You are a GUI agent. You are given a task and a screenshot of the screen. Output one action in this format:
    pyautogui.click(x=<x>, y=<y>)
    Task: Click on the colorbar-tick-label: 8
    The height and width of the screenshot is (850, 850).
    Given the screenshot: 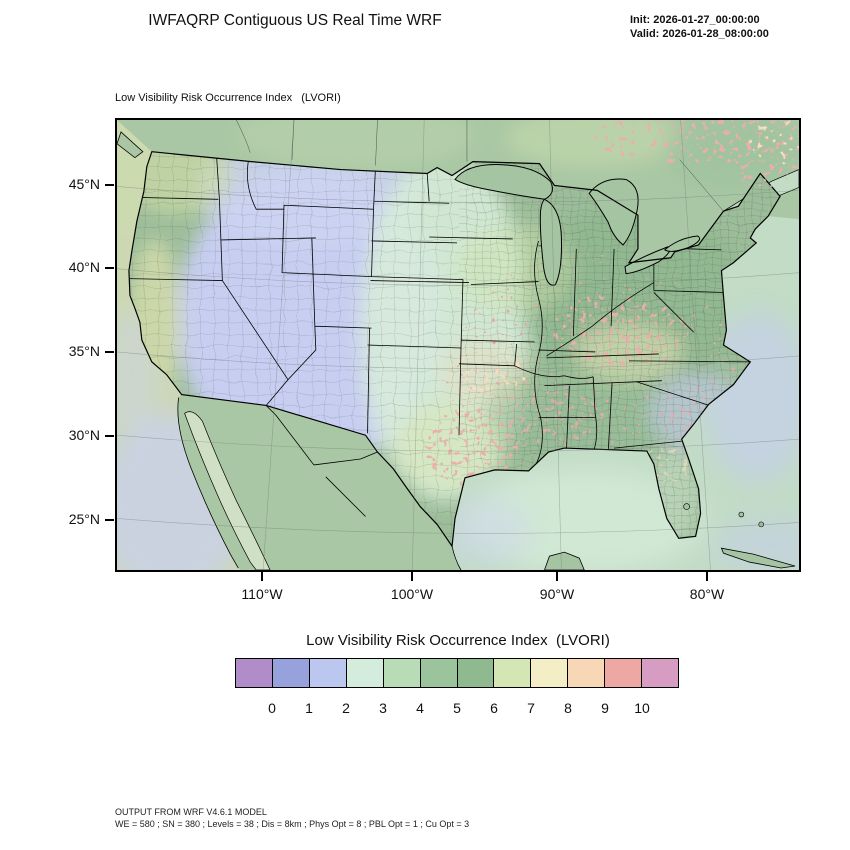 What is the action you would take?
    pyautogui.click(x=568, y=708)
    